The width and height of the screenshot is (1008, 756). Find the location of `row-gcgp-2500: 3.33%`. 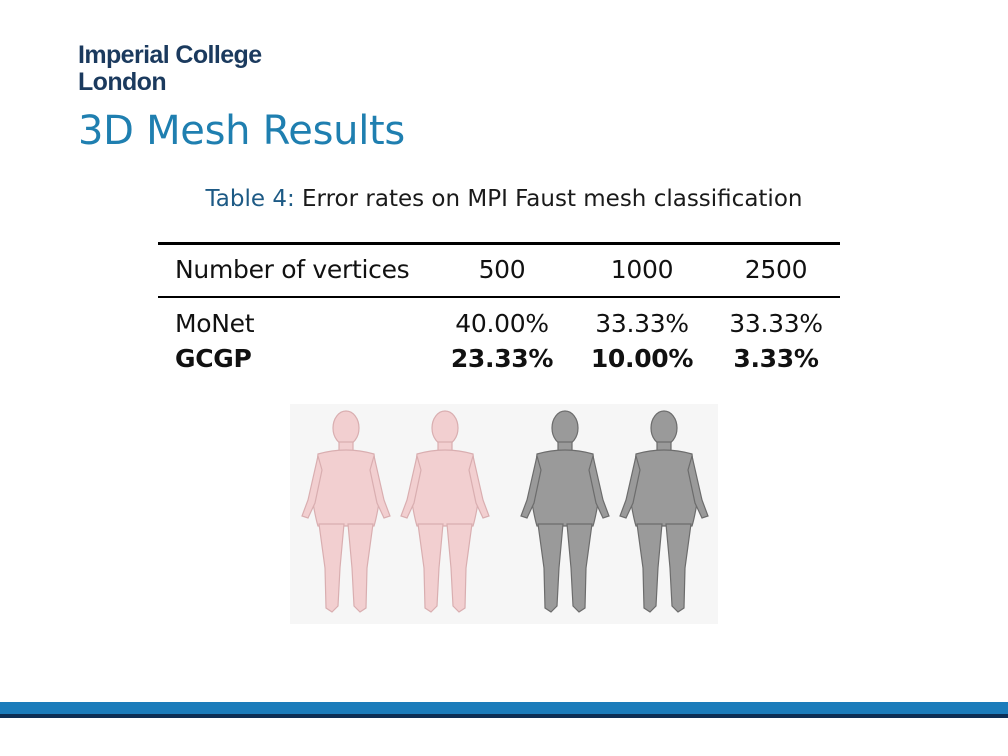

row-gcgp-2500: 3.33% is located at coordinates (776, 358).